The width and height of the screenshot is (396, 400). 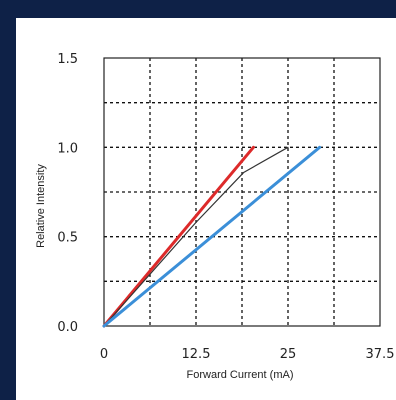 I want to click on y-tick-labels: 0.0 0.5 1.0 1.5, so click(x=67, y=193).